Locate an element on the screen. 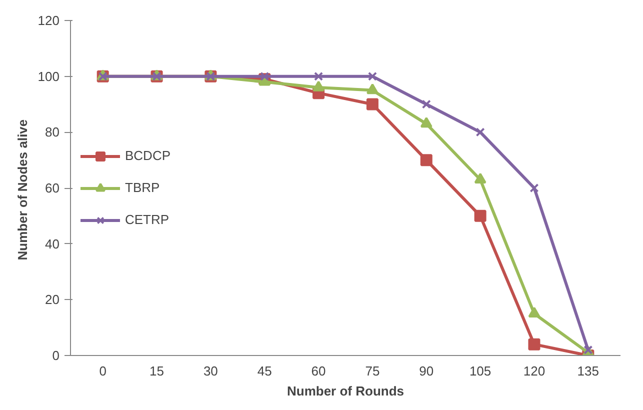 The width and height of the screenshot is (643, 410). x-tick-label: 30 is located at coordinates (210, 371).